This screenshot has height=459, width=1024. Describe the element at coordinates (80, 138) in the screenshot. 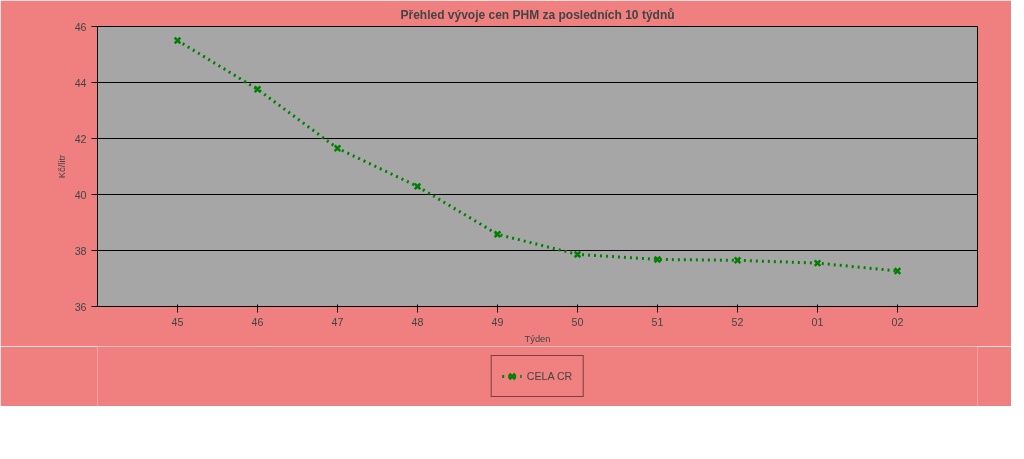

I see `y-tick-label: 42` at that location.